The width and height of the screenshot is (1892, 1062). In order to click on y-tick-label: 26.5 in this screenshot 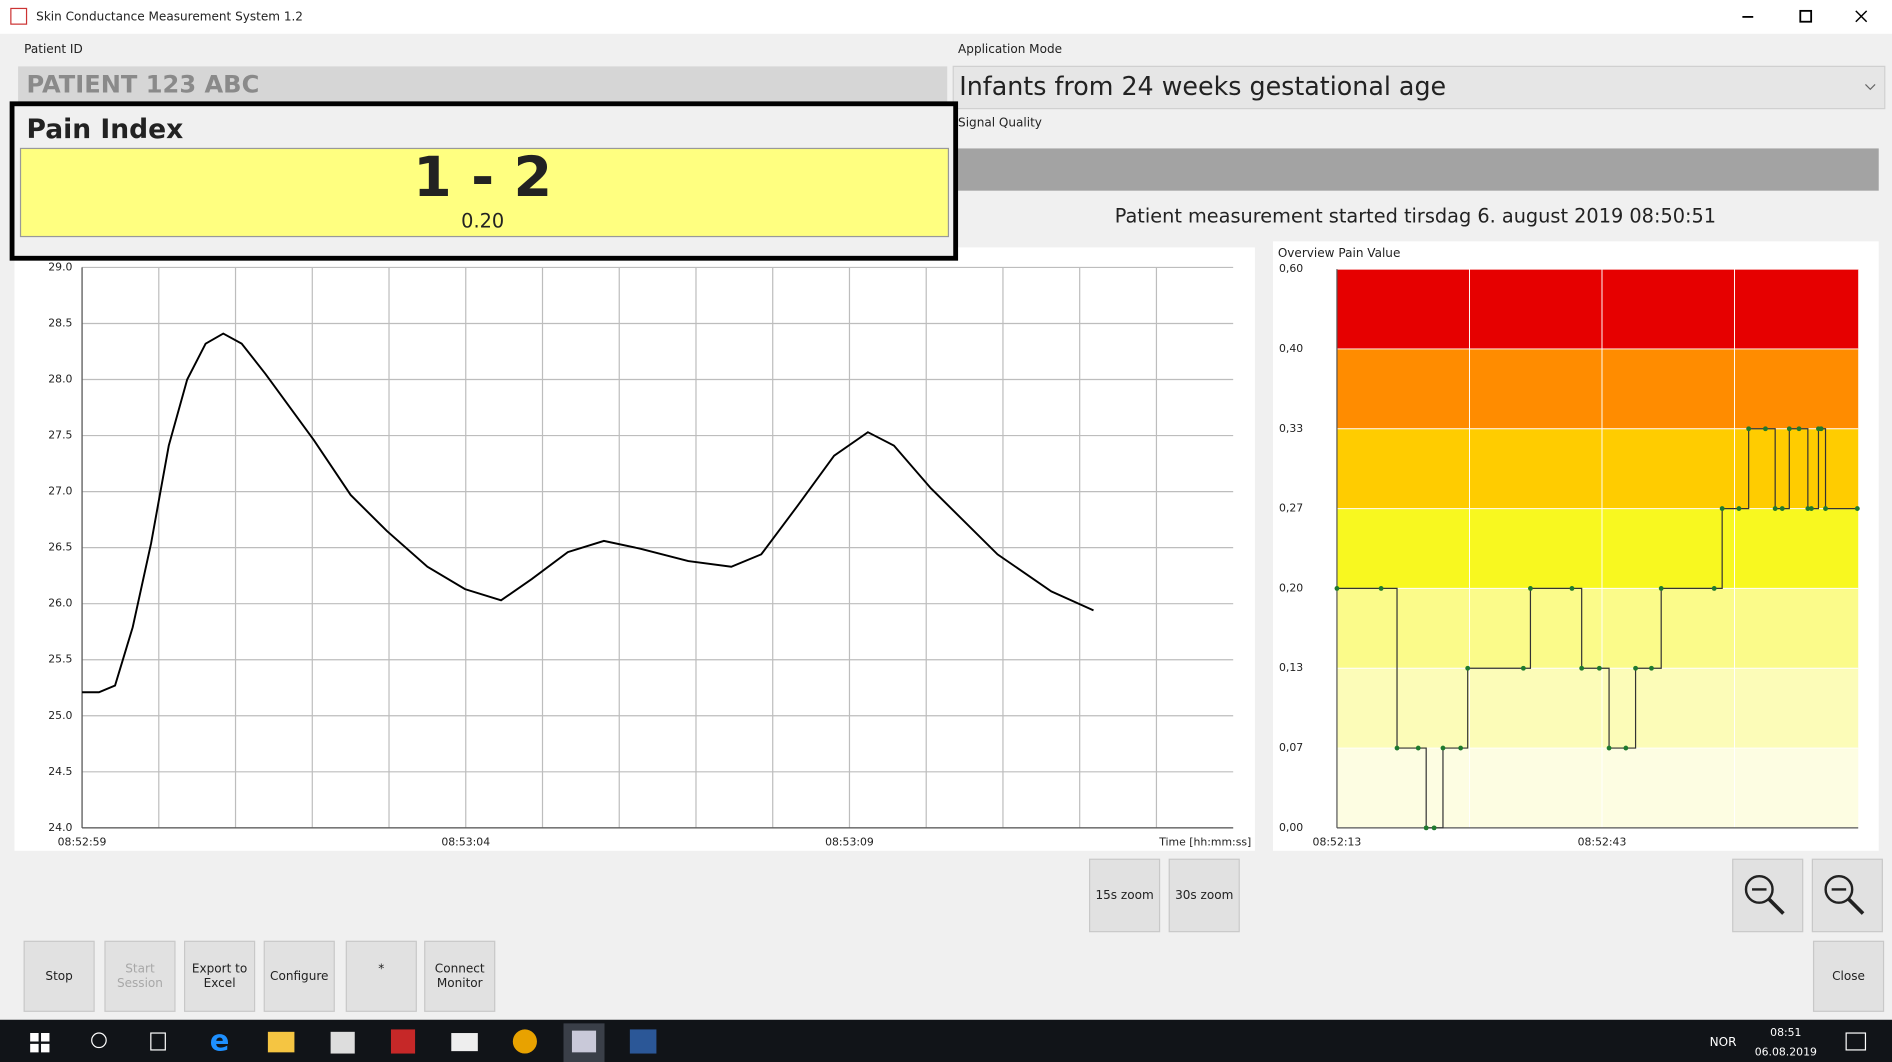, I will do `click(60, 547)`.